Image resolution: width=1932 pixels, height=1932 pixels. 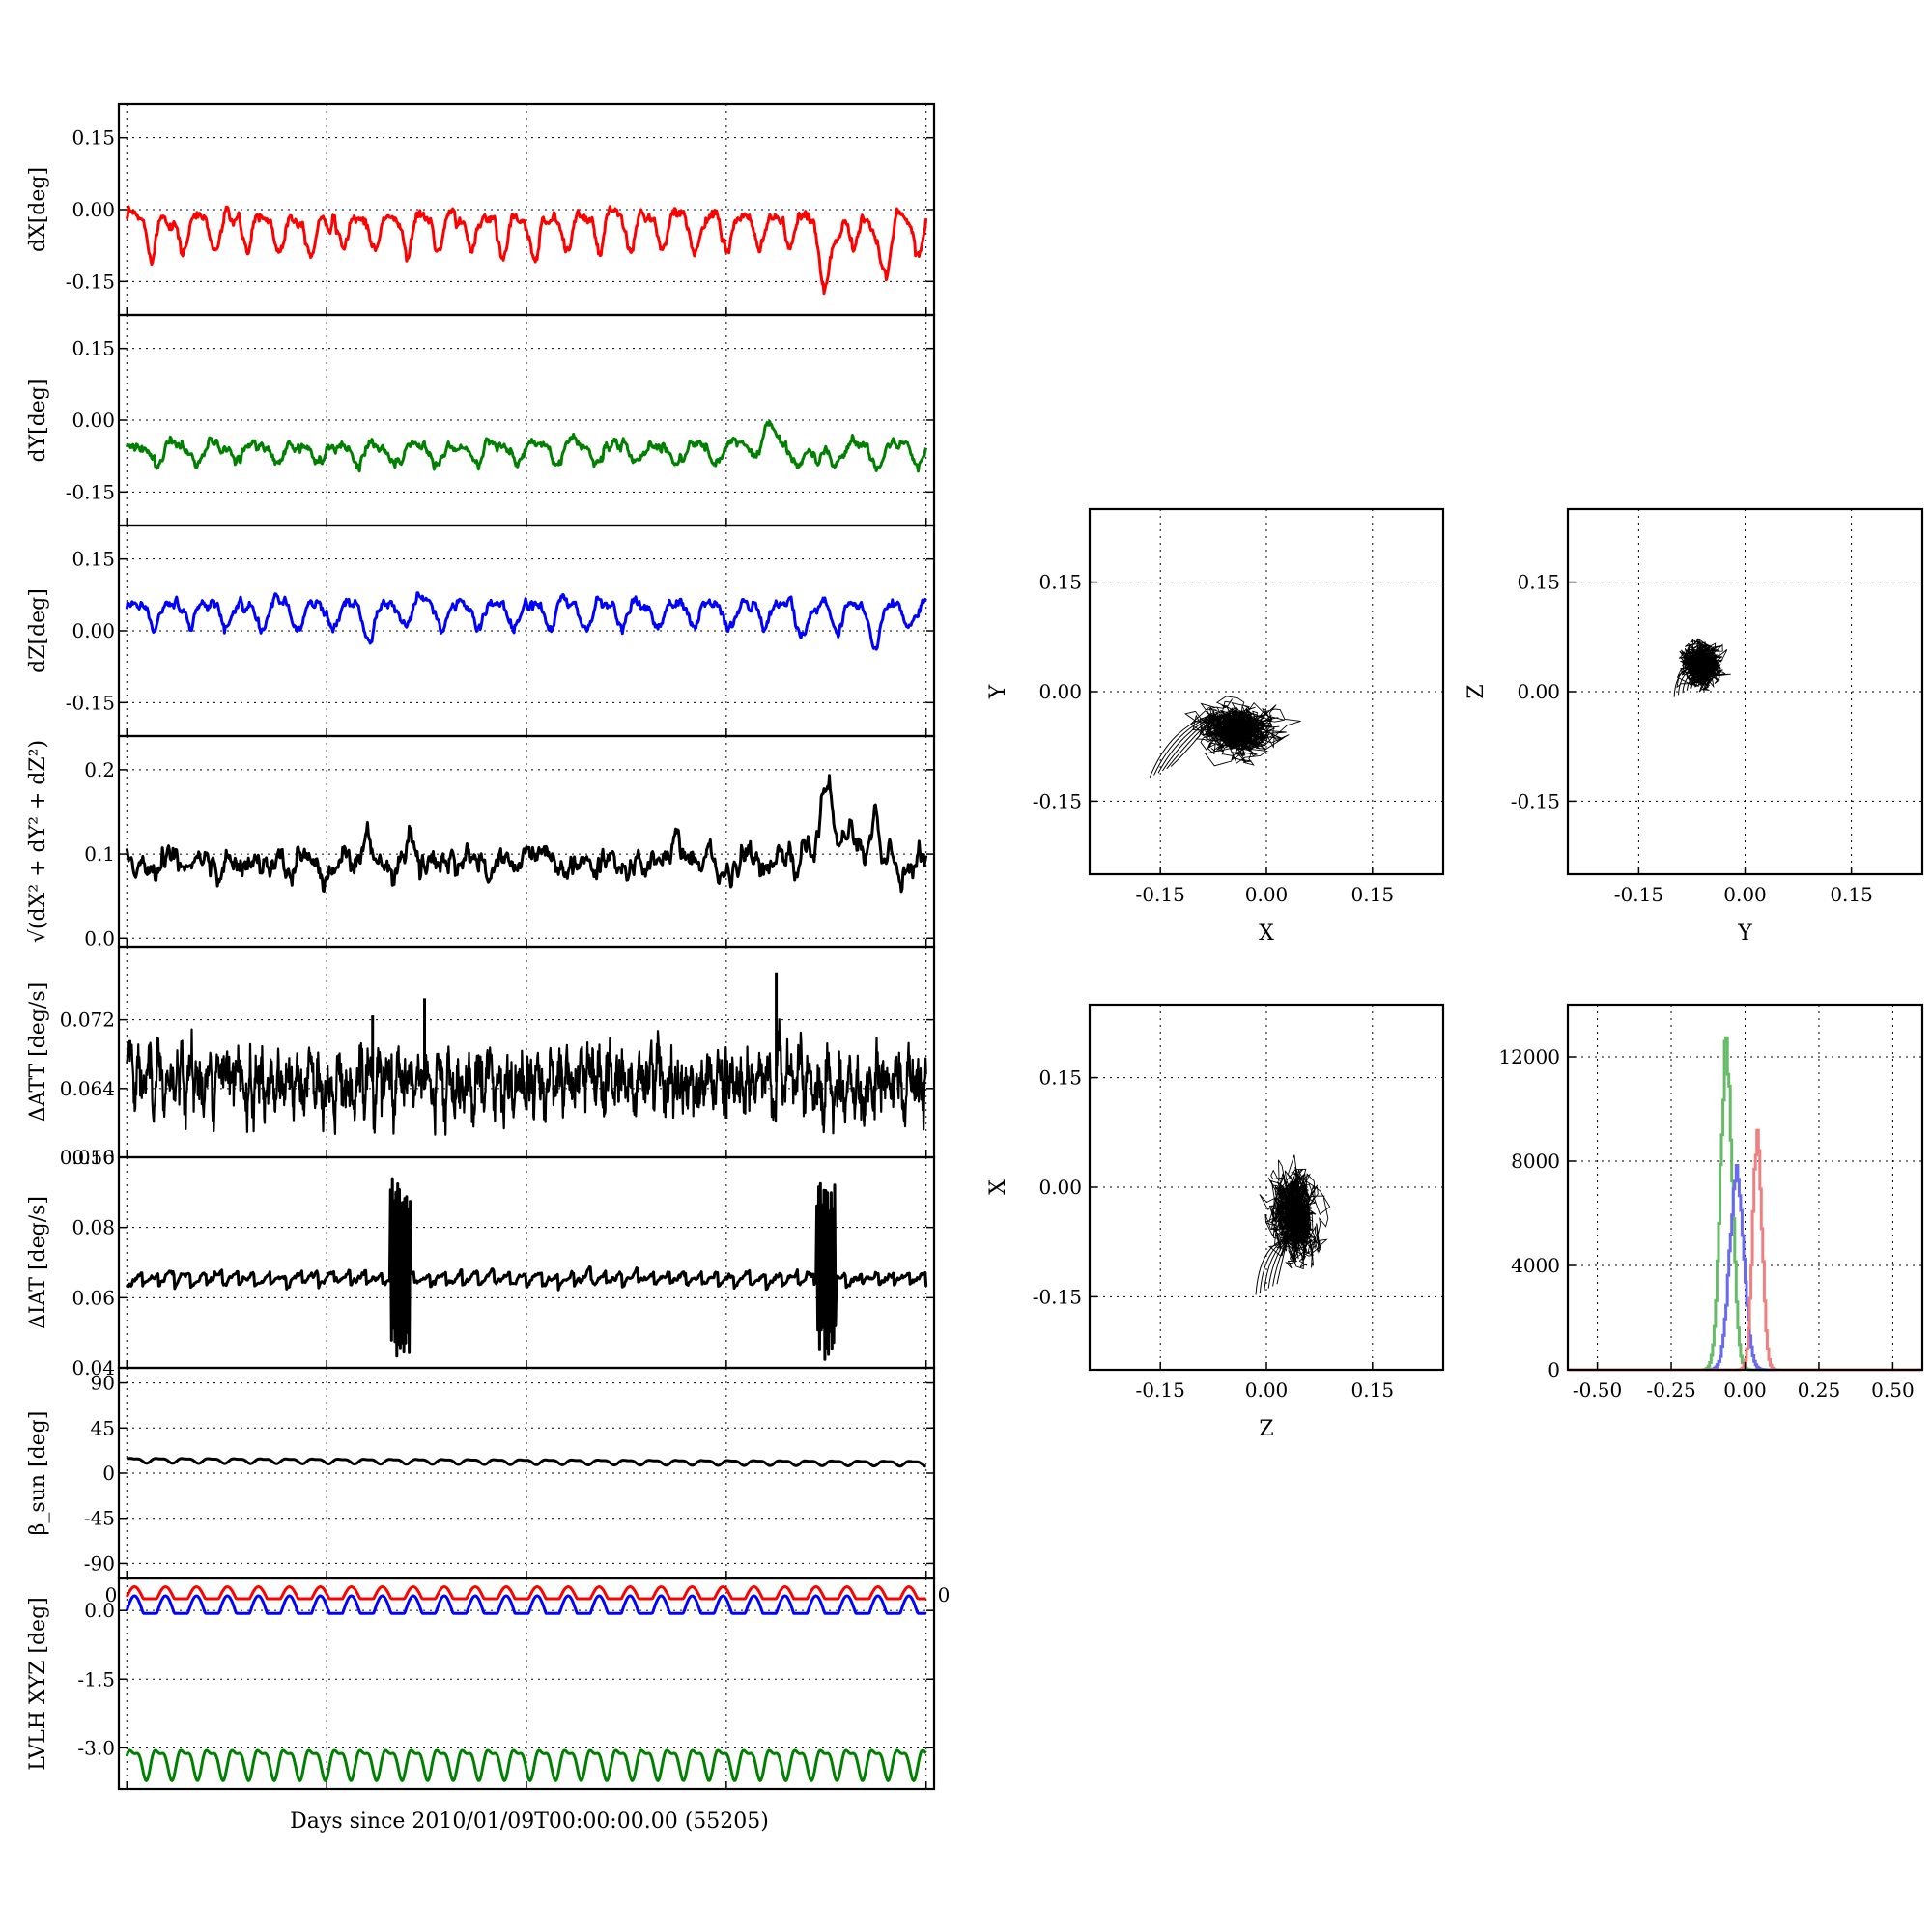 What do you see at coordinates (1819, 1390) in the screenshot?
I see `hist-xtick-label-3: 0.25` at bounding box center [1819, 1390].